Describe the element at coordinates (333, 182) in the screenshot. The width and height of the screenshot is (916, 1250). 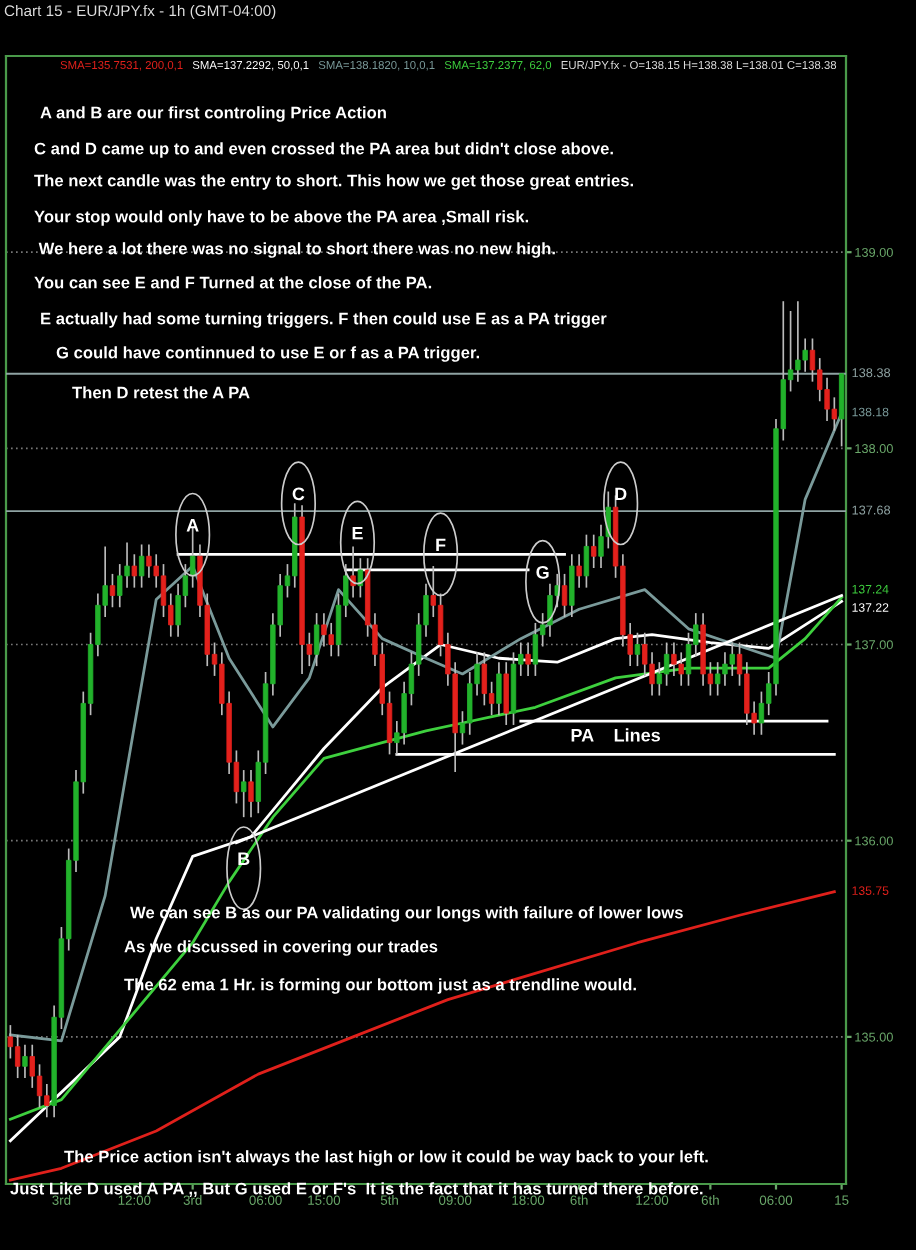
I see `annotation: The next candle was the entry to short. This how we get those great entries.` at that location.